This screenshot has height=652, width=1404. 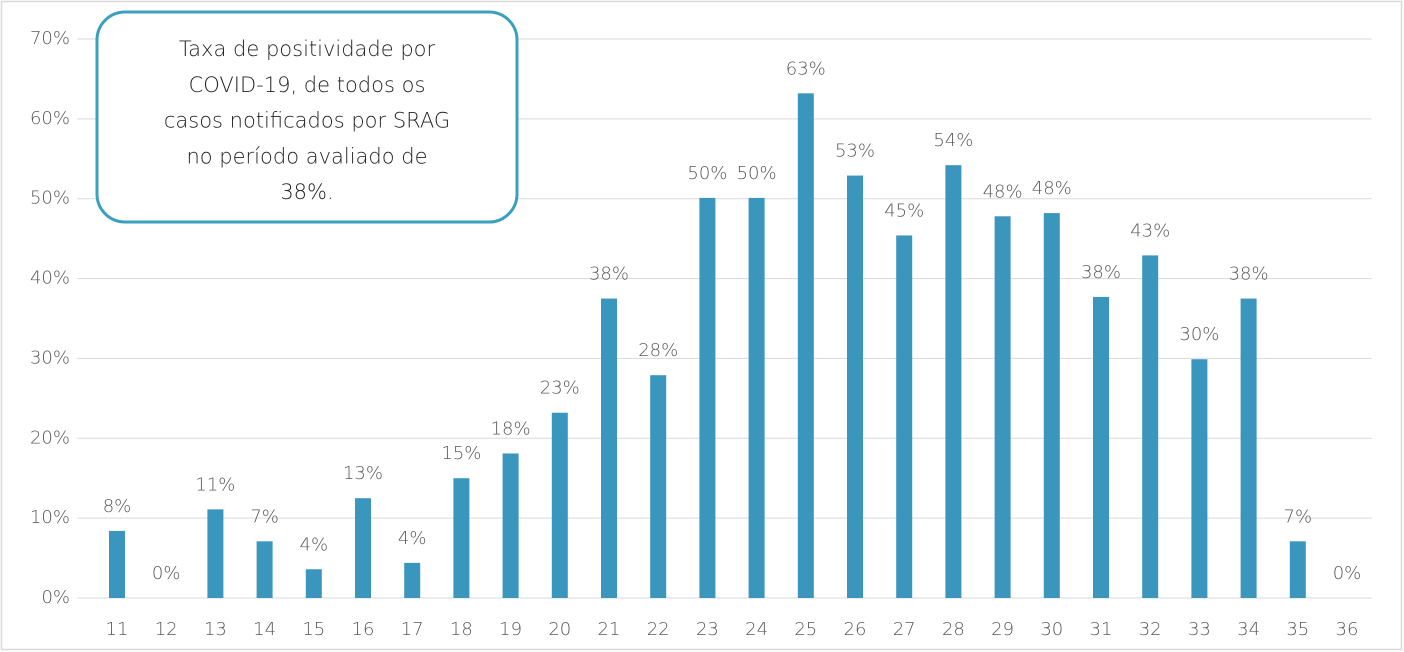 I want to click on x-tick-label: 12, so click(x=166, y=629).